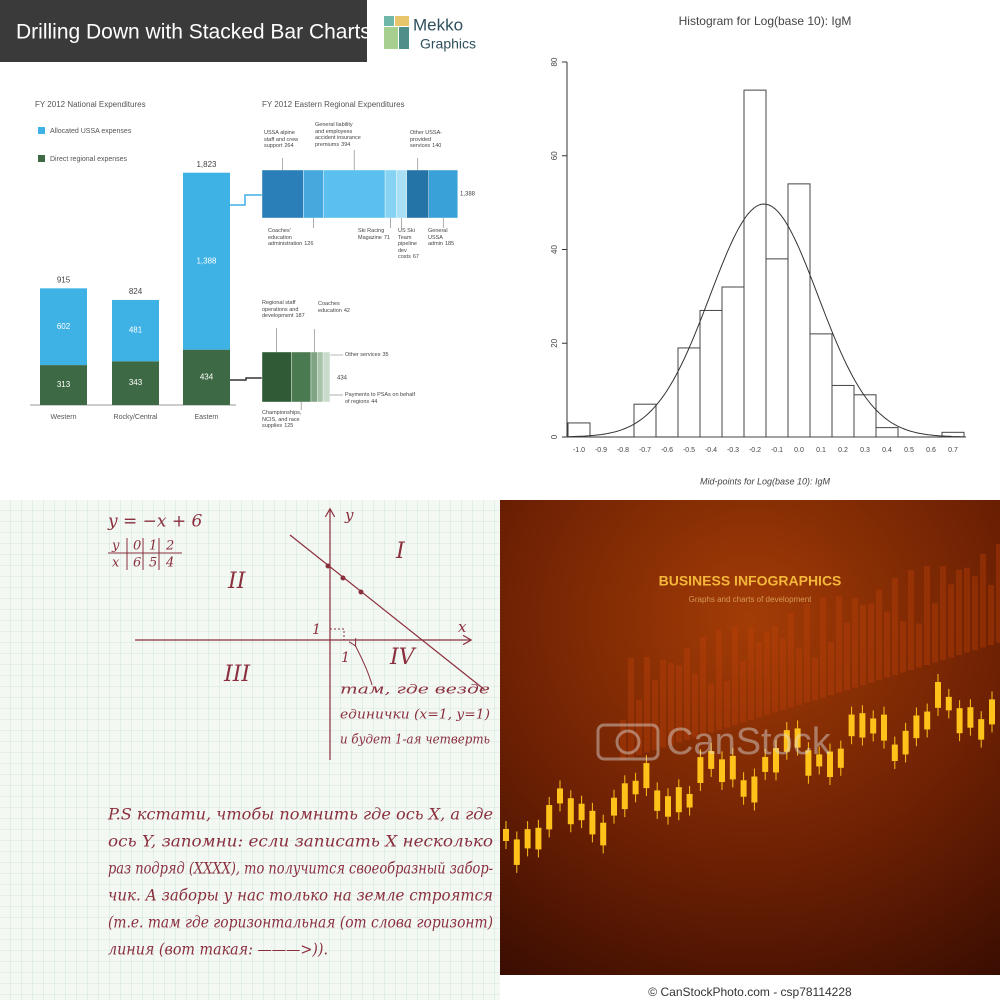  What do you see at coordinates (865, 450) in the screenshot?
I see `x-tick-label: 0.3` at bounding box center [865, 450].